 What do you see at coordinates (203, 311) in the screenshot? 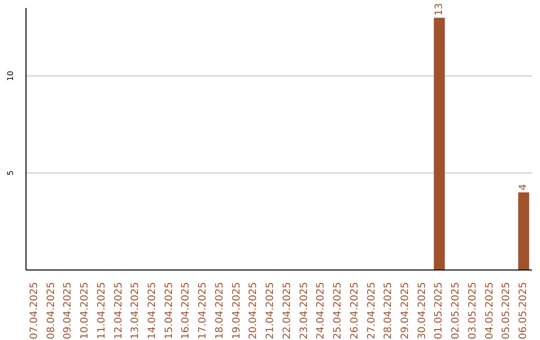
I see `x-tick-label: 17.04.2025` at bounding box center [203, 311].